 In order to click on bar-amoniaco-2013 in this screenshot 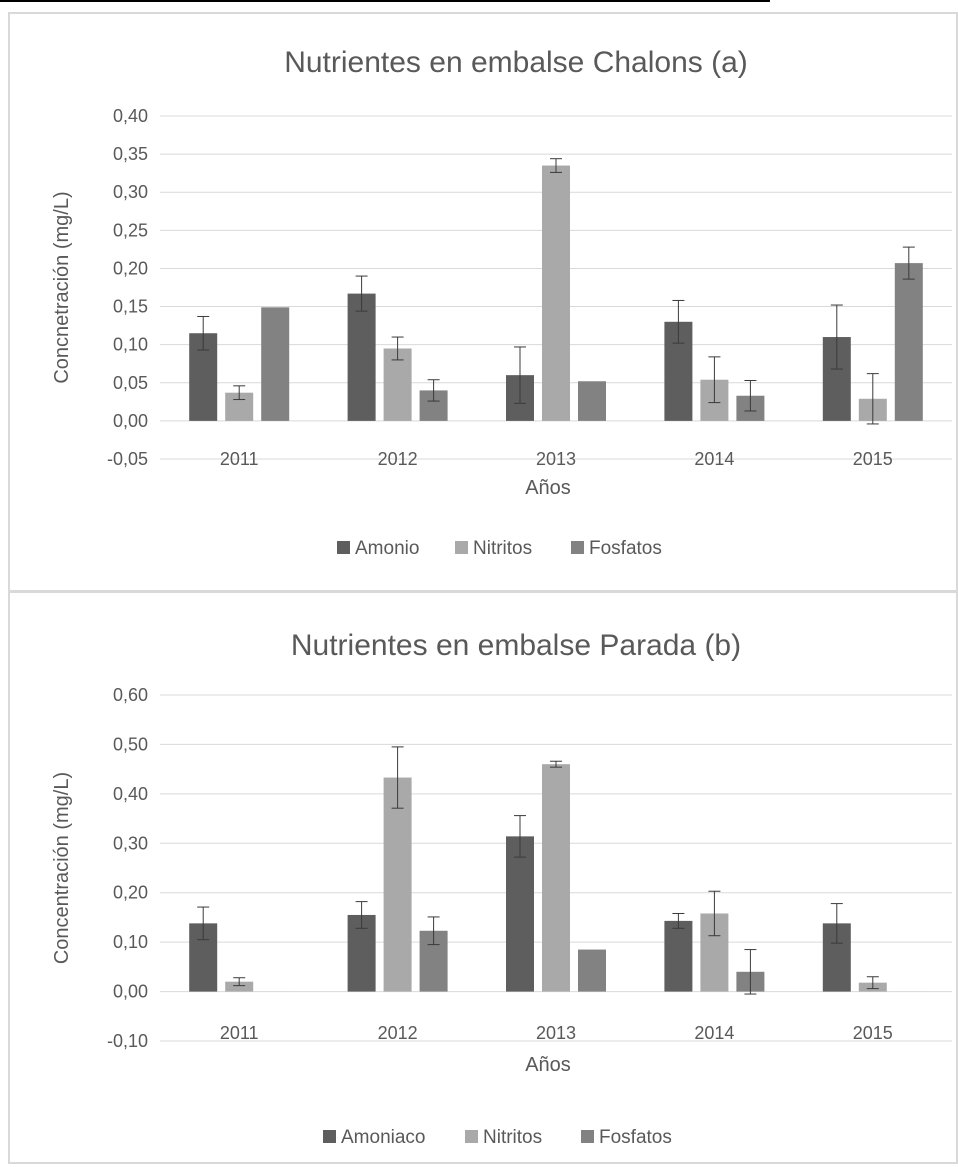, I will do `click(520, 913)`.